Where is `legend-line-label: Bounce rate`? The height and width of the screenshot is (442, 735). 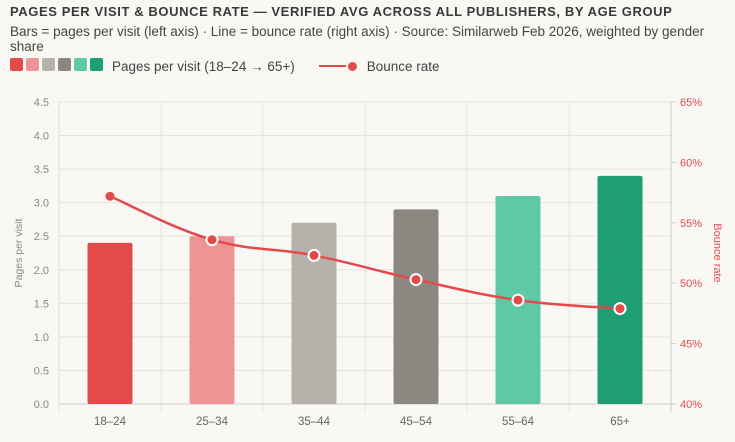 legend-line-label: Bounce rate is located at coordinates (403, 66).